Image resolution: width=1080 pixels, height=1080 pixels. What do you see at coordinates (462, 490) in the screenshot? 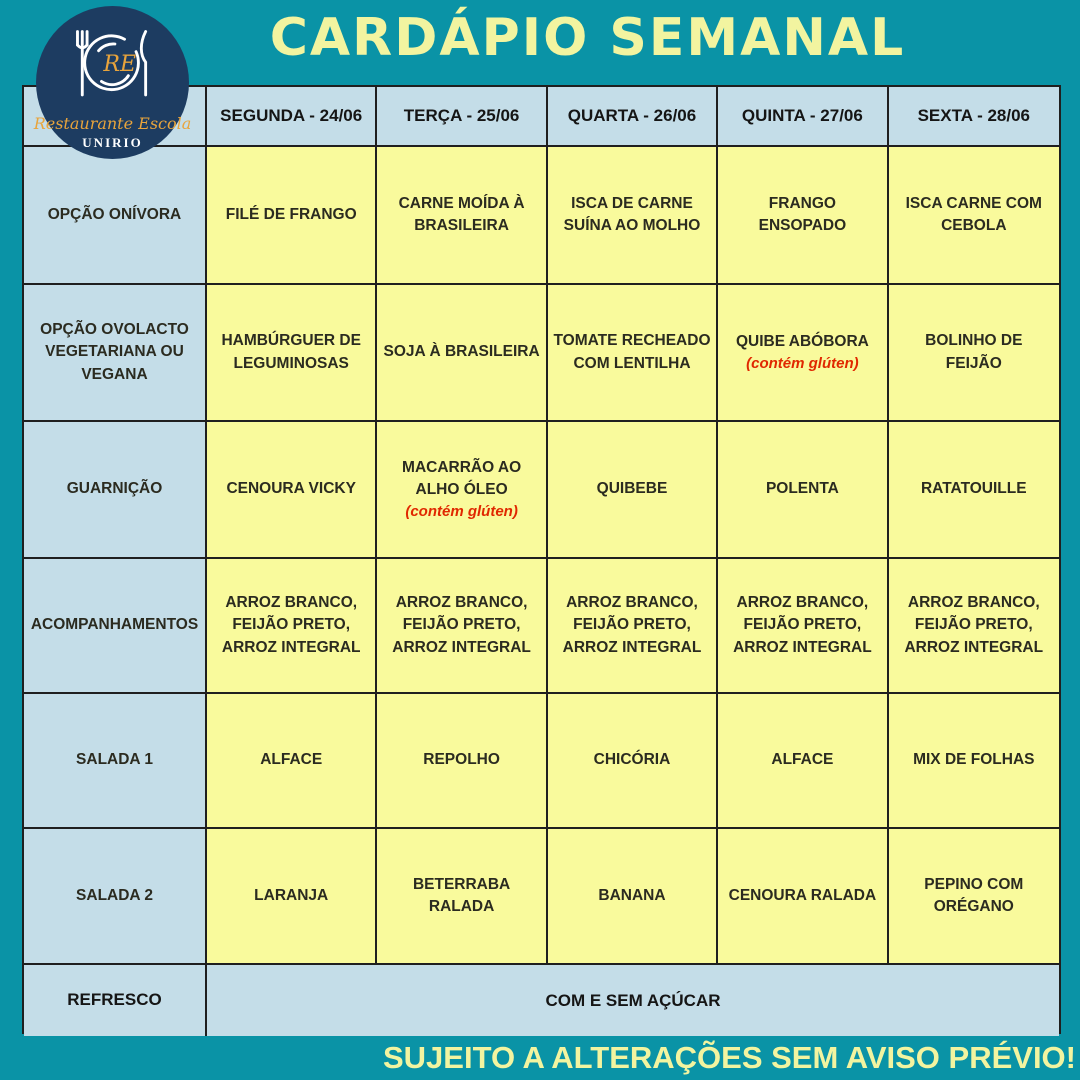
I see `menu-cell: MACARRÃO AO ALHO ÓLEO (contém glúten)` at bounding box center [462, 490].